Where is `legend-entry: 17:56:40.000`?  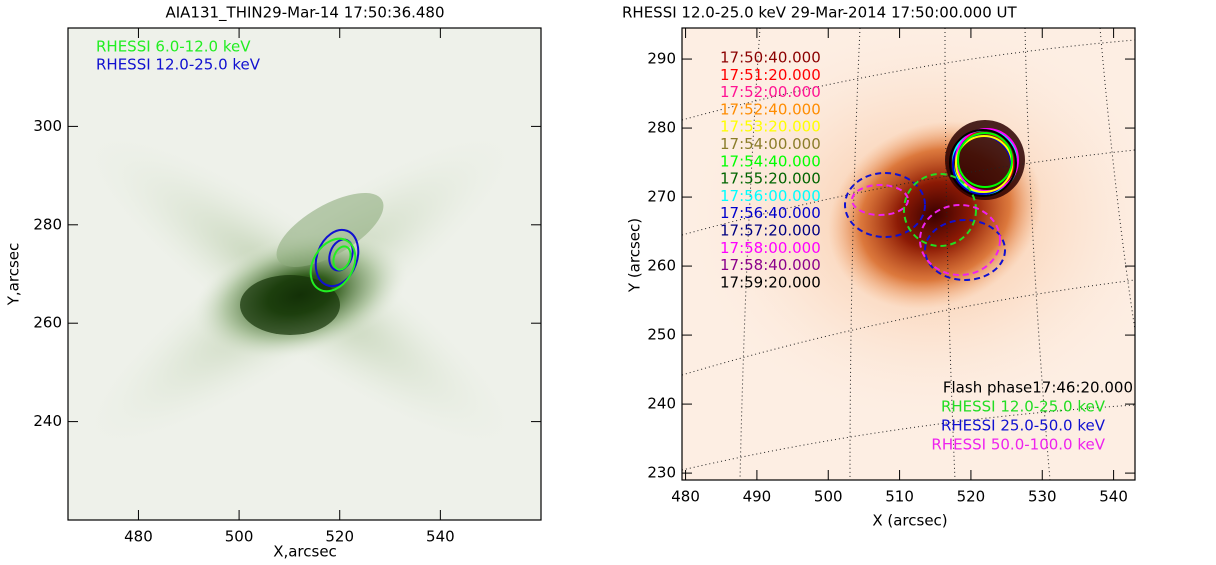
legend-entry: 17:56:40.000 is located at coordinates (770, 213).